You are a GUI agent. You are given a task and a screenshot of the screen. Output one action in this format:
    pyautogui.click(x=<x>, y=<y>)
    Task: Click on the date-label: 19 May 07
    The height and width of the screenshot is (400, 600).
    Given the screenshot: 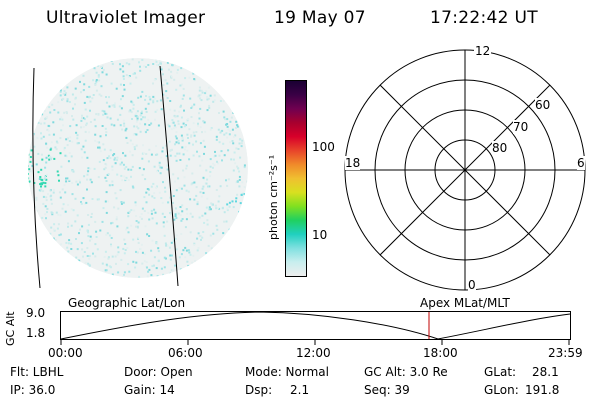 What is the action you would take?
    pyautogui.click(x=320, y=18)
    